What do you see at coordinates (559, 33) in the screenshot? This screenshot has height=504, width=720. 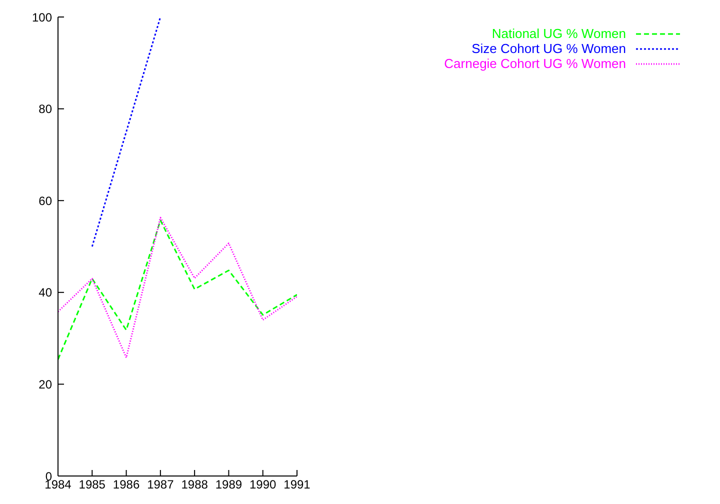 I see `legend-label: National UG % Women` at bounding box center [559, 33].